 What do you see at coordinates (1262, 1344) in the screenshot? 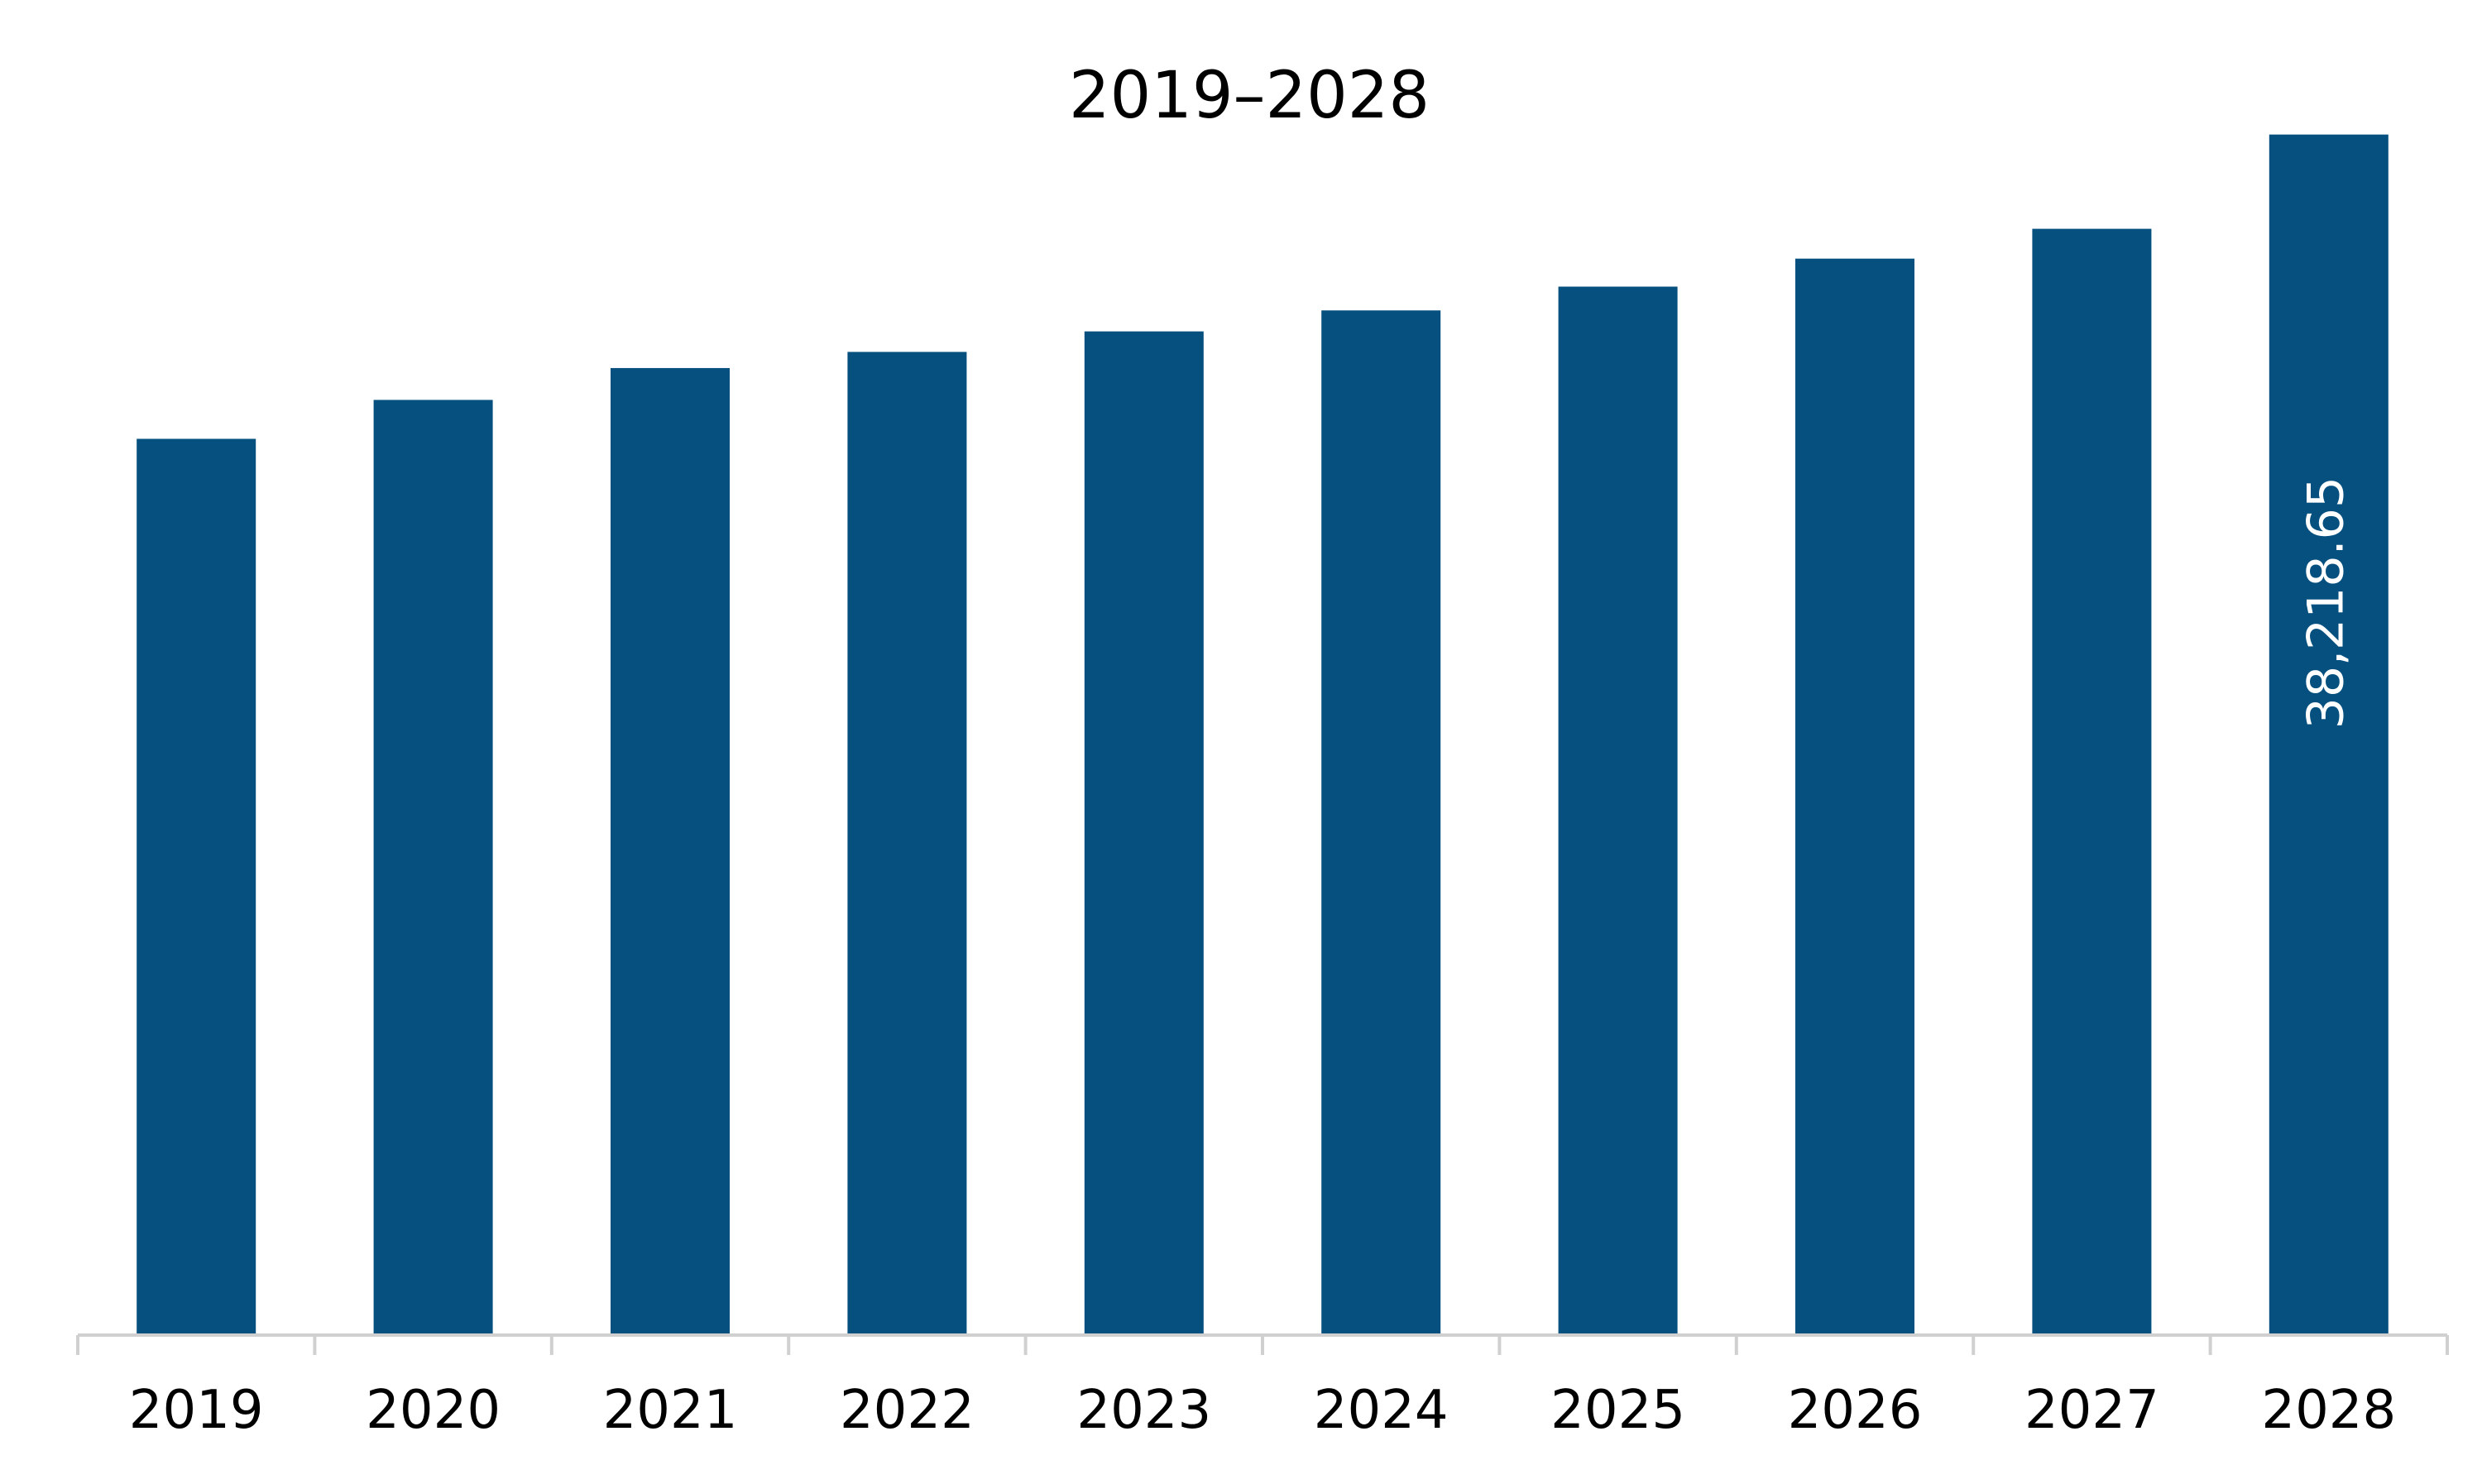
I see `x-axis` at bounding box center [1262, 1344].